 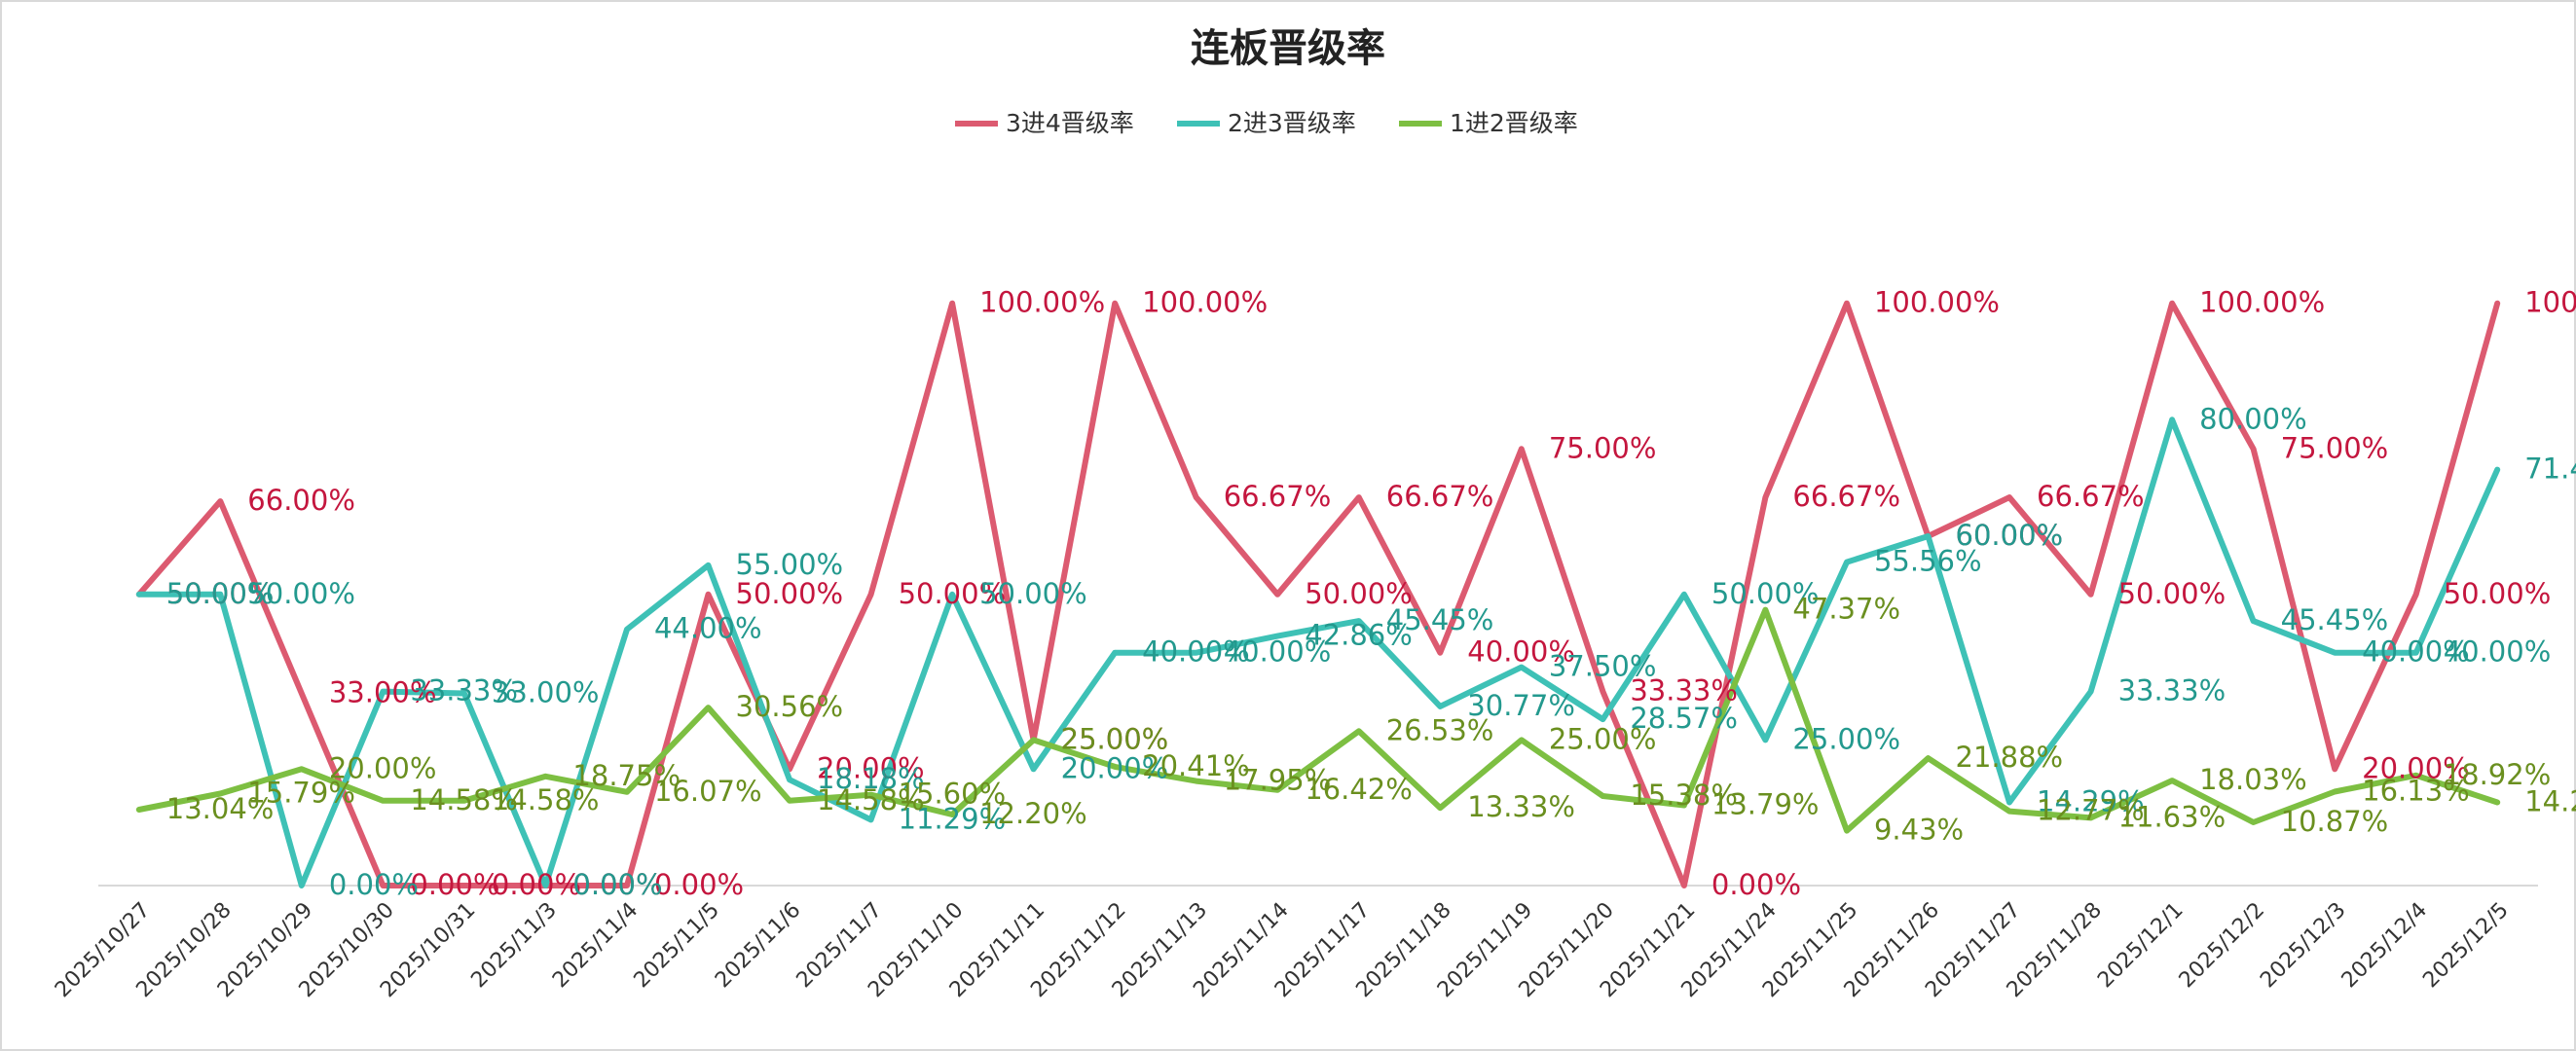 What do you see at coordinates (2172, 816) in the screenshot?
I see `data-label: 11.63%` at bounding box center [2172, 816].